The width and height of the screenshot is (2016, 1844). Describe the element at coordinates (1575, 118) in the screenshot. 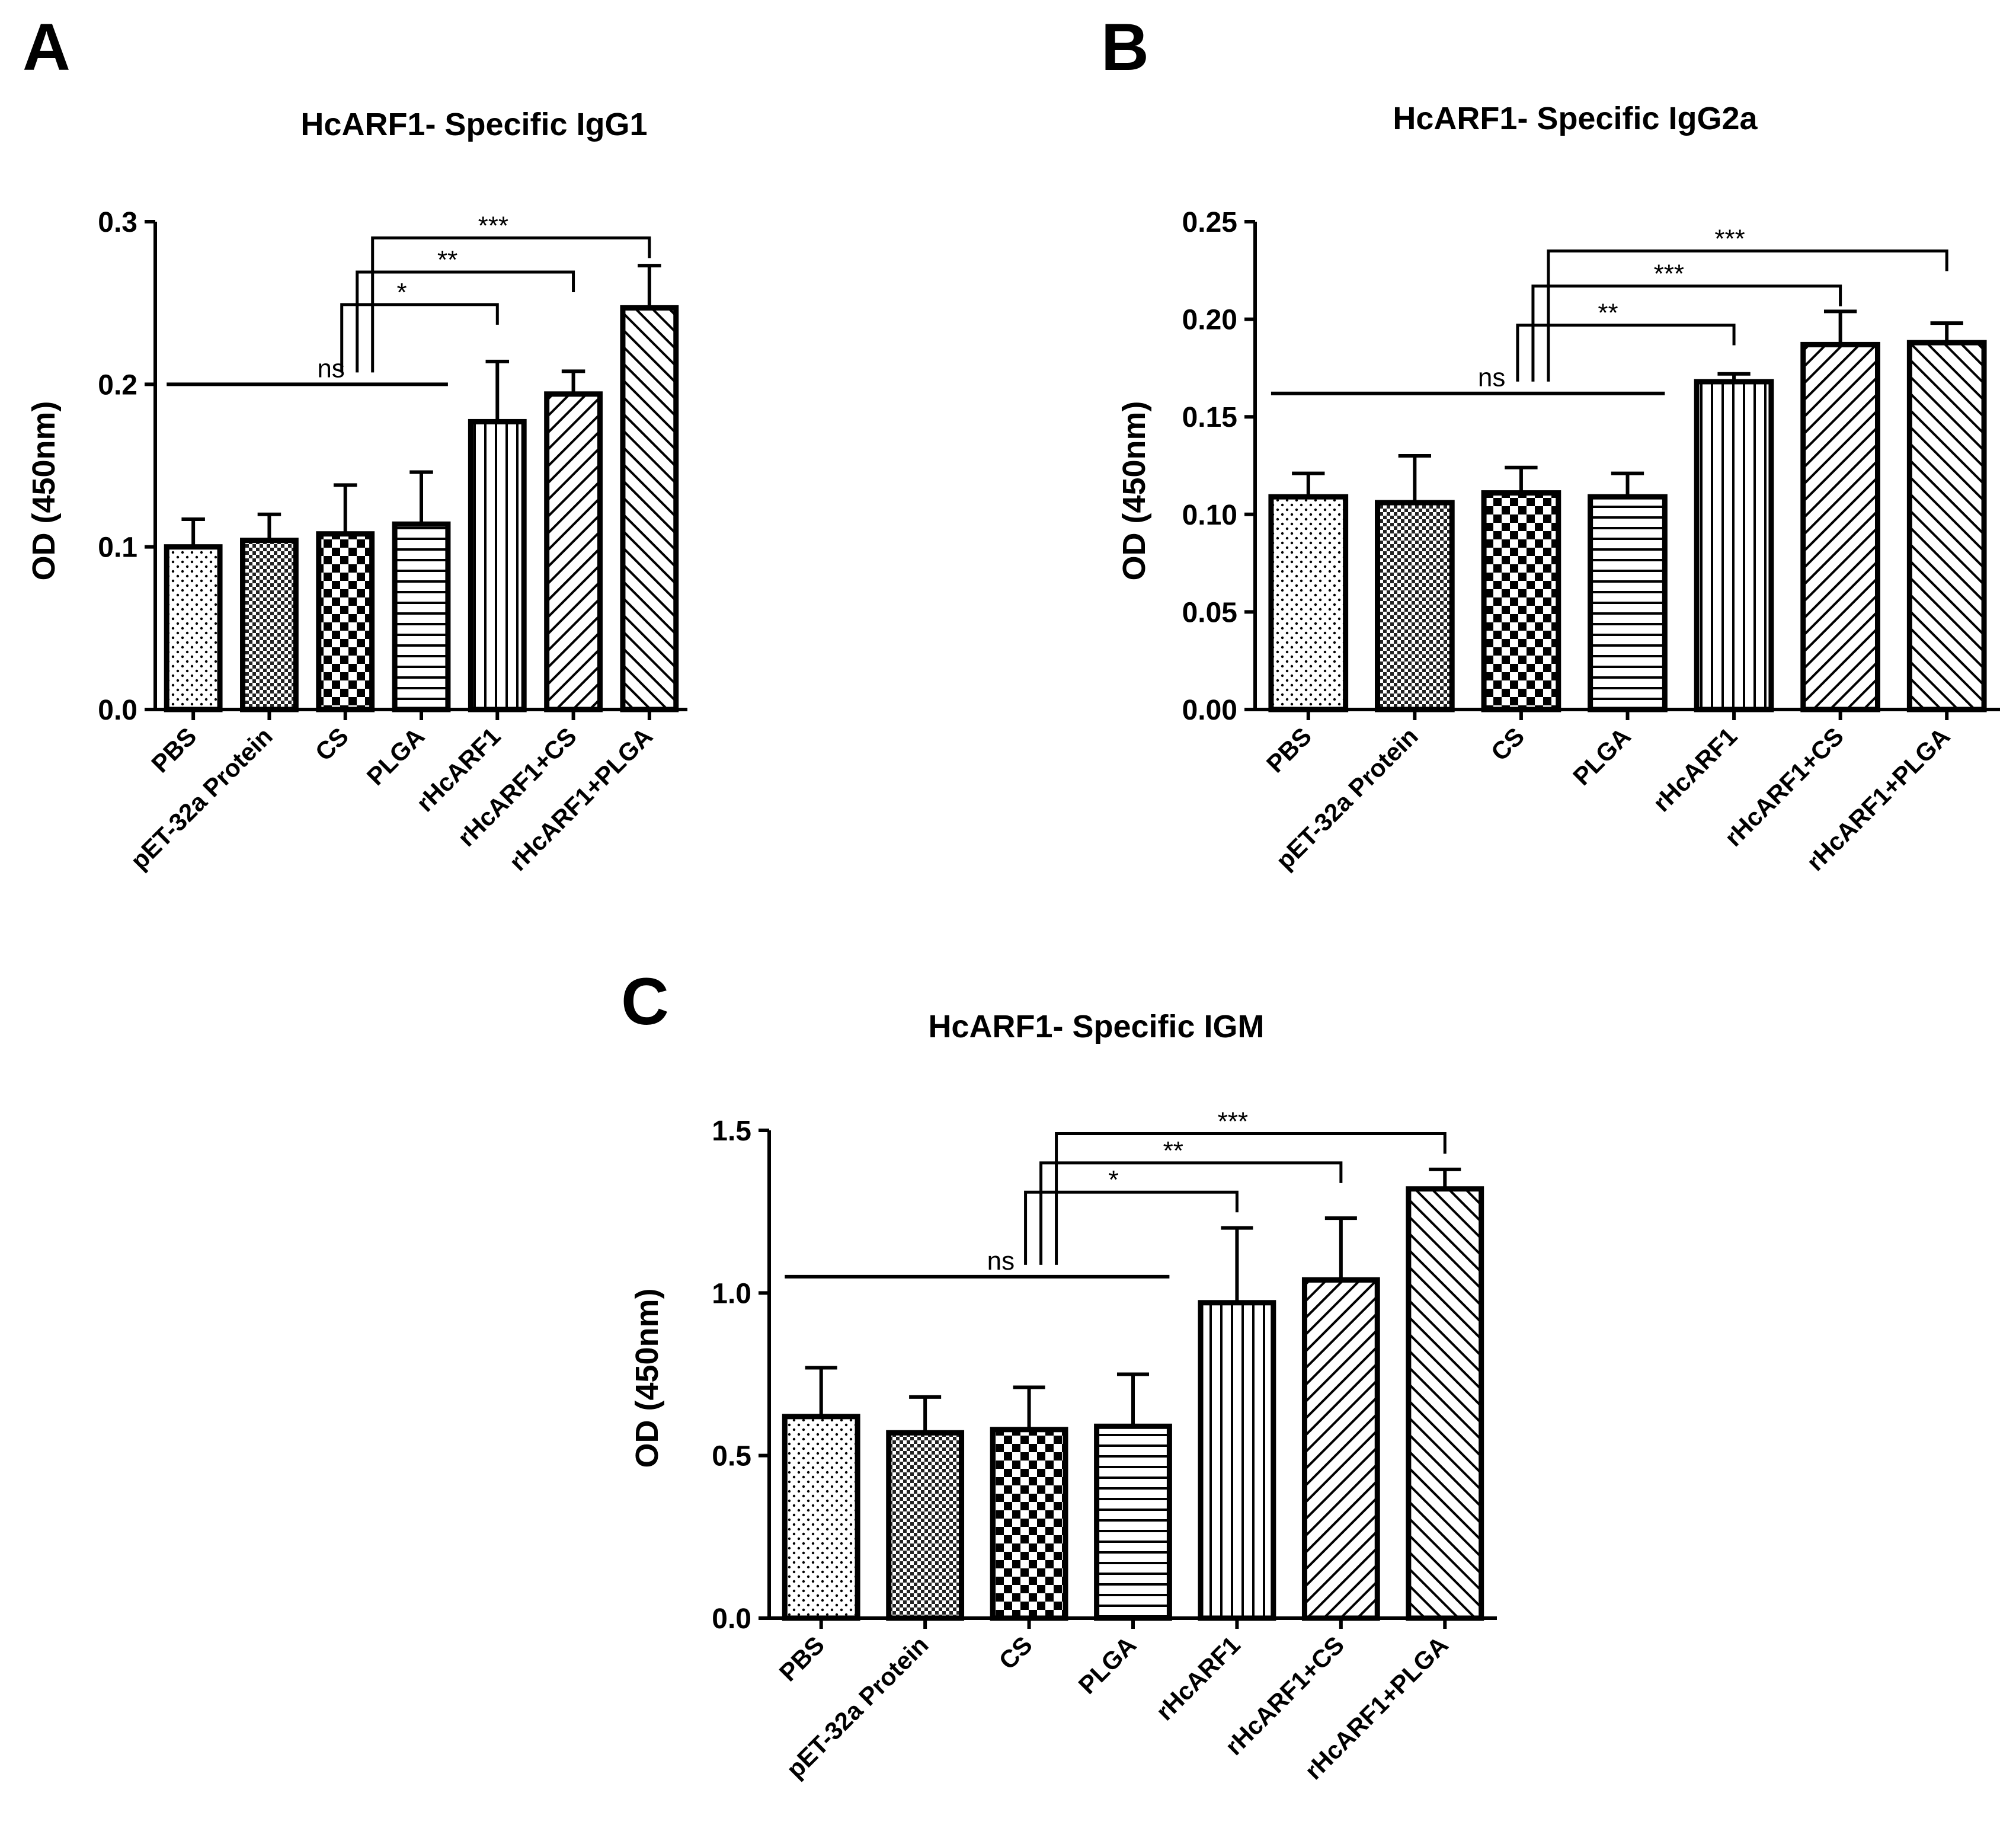

I see `chart-title: HcARF1- Specific IgG2a` at that location.